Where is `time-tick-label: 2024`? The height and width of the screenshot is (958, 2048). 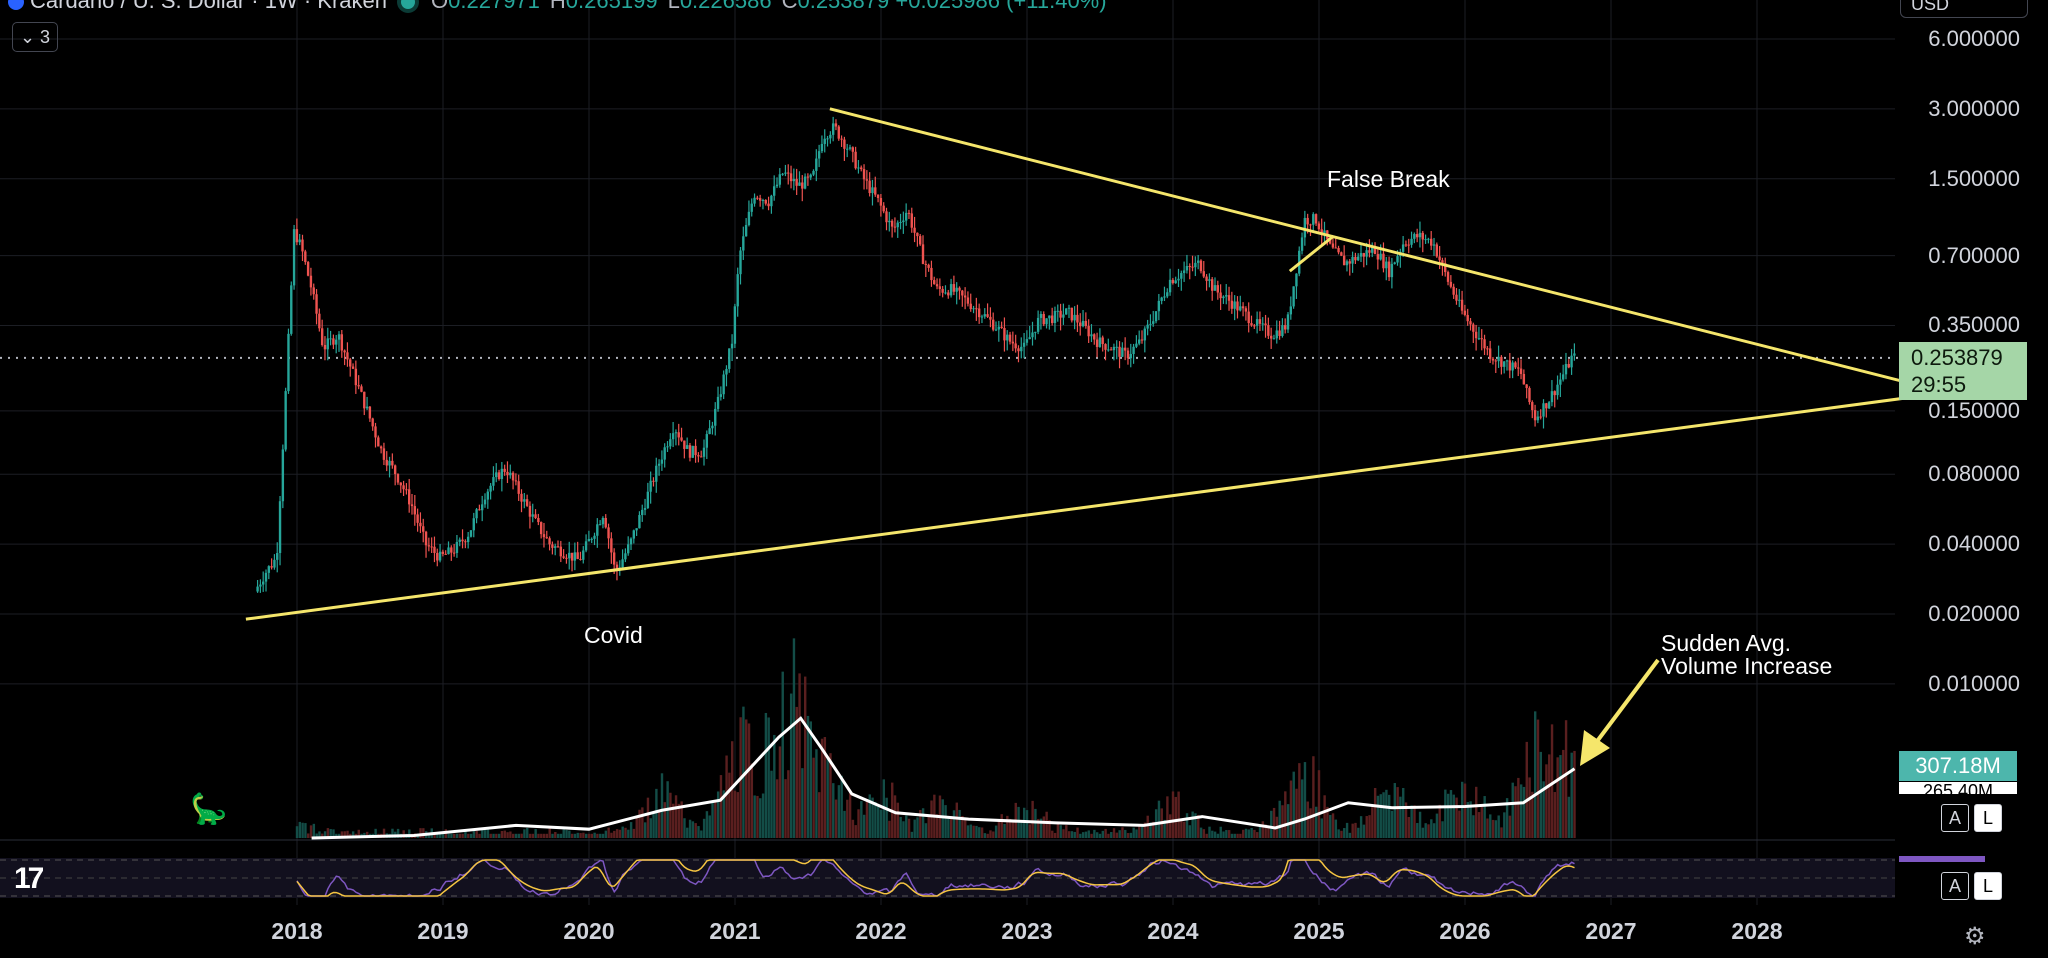
time-tick-label: 2024 is located at coordinates (1173, 931).